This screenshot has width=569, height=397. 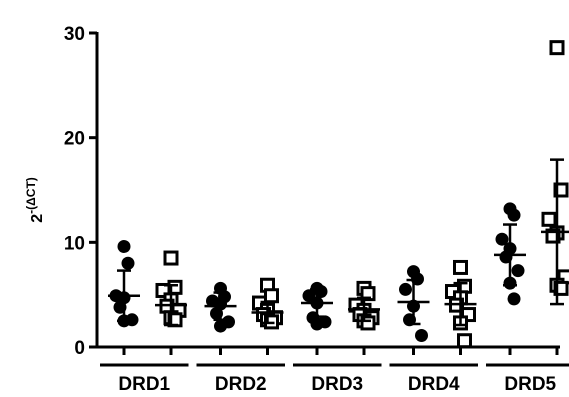 What do you see at coordinates (74, 139) in the screenshot?
I see `y-tick-label: 20` at bounding box center [74, 139].